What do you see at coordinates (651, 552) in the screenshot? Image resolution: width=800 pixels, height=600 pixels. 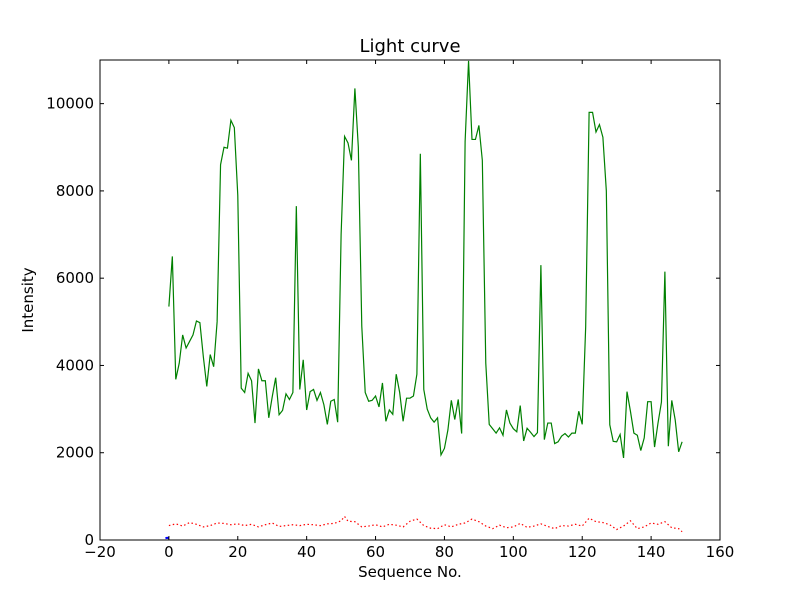 I see `x-tick-label: 140` at bounding box center [651, 552].